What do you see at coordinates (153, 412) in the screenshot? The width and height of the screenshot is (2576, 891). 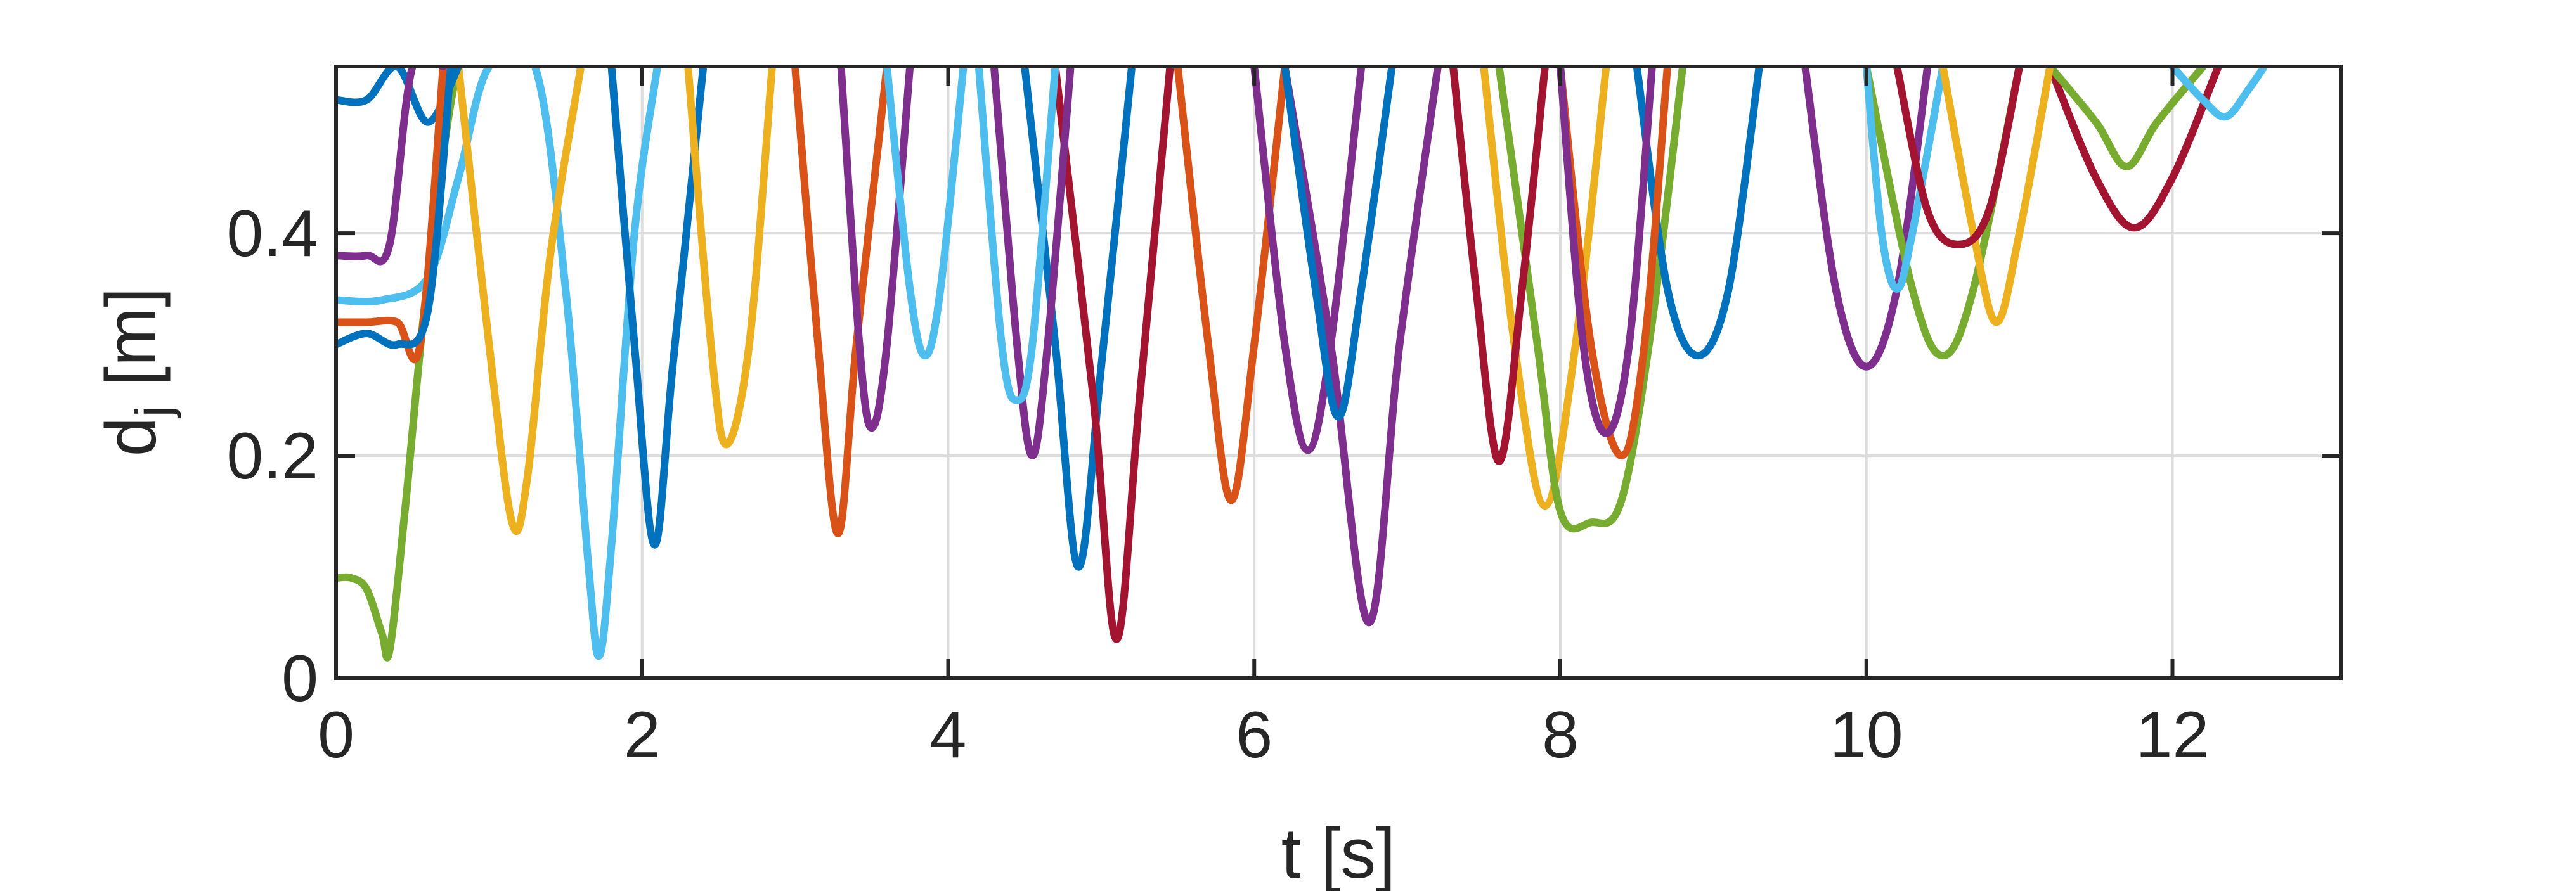 I see `y-axis-label-sub: j` at bounding box center [153, 412].